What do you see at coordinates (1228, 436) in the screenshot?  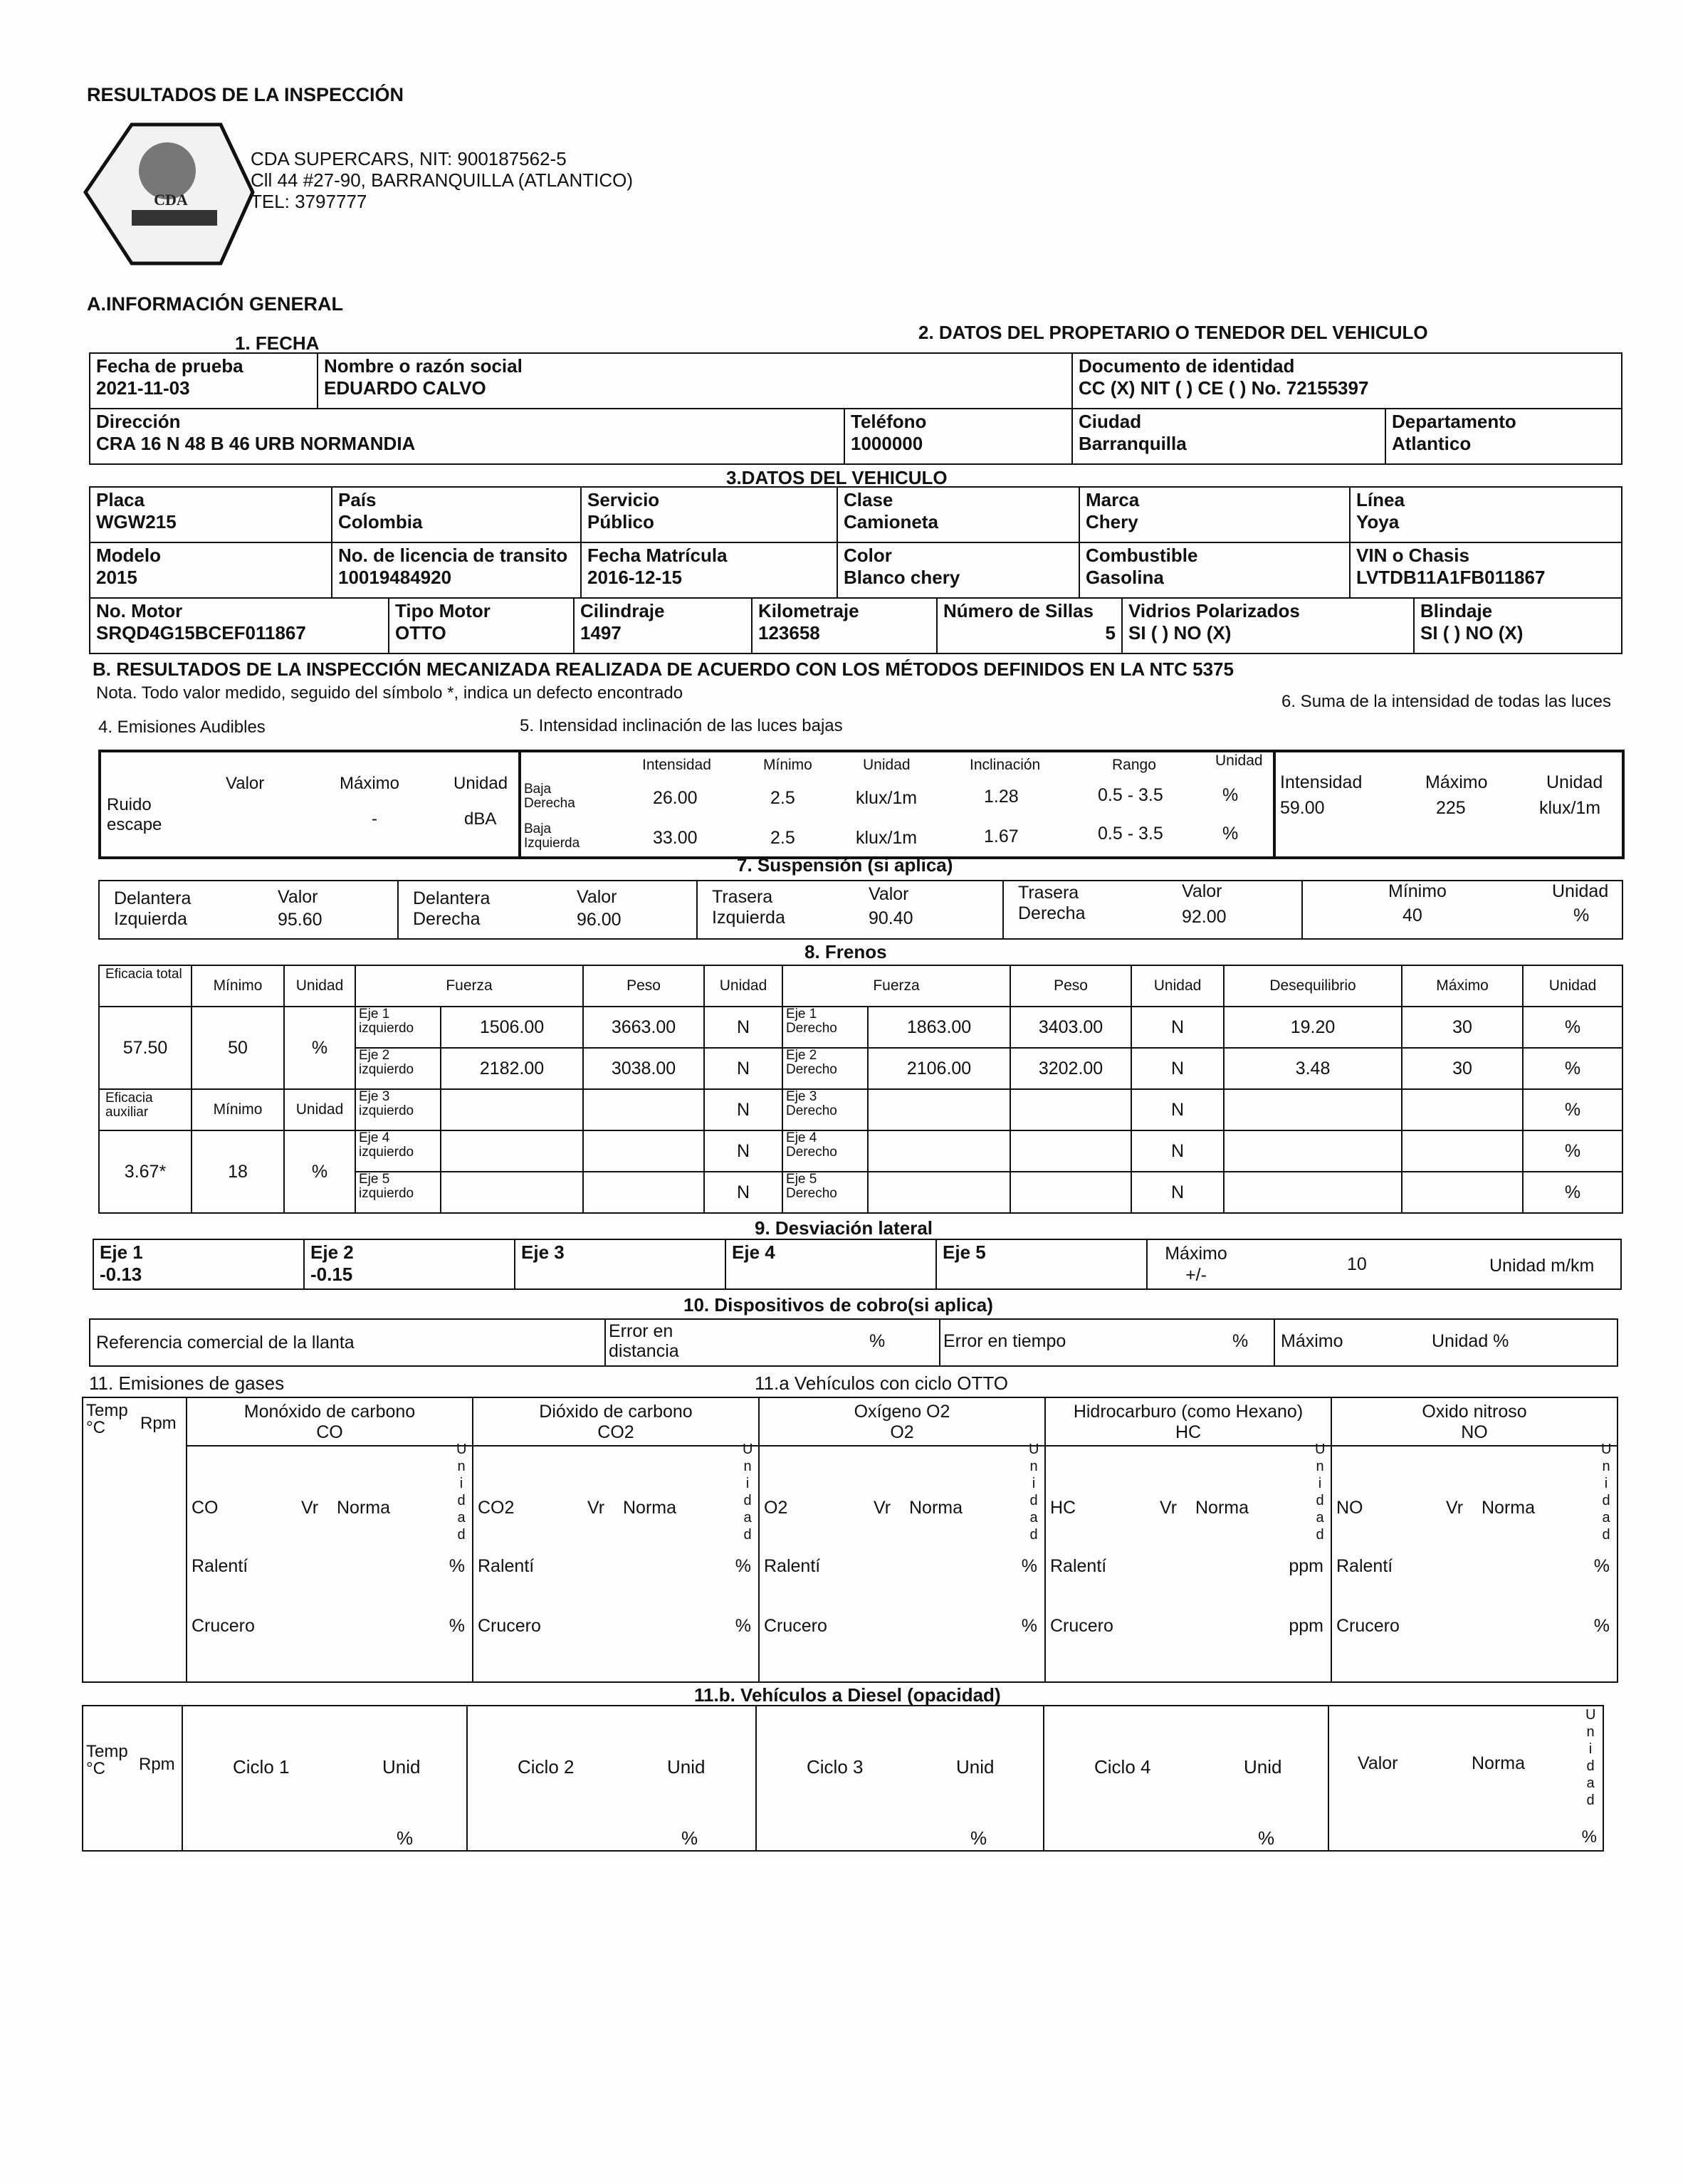 I see `ciudad-cell: Ciudad Barranquilla` at bounding box center [1228, 436].